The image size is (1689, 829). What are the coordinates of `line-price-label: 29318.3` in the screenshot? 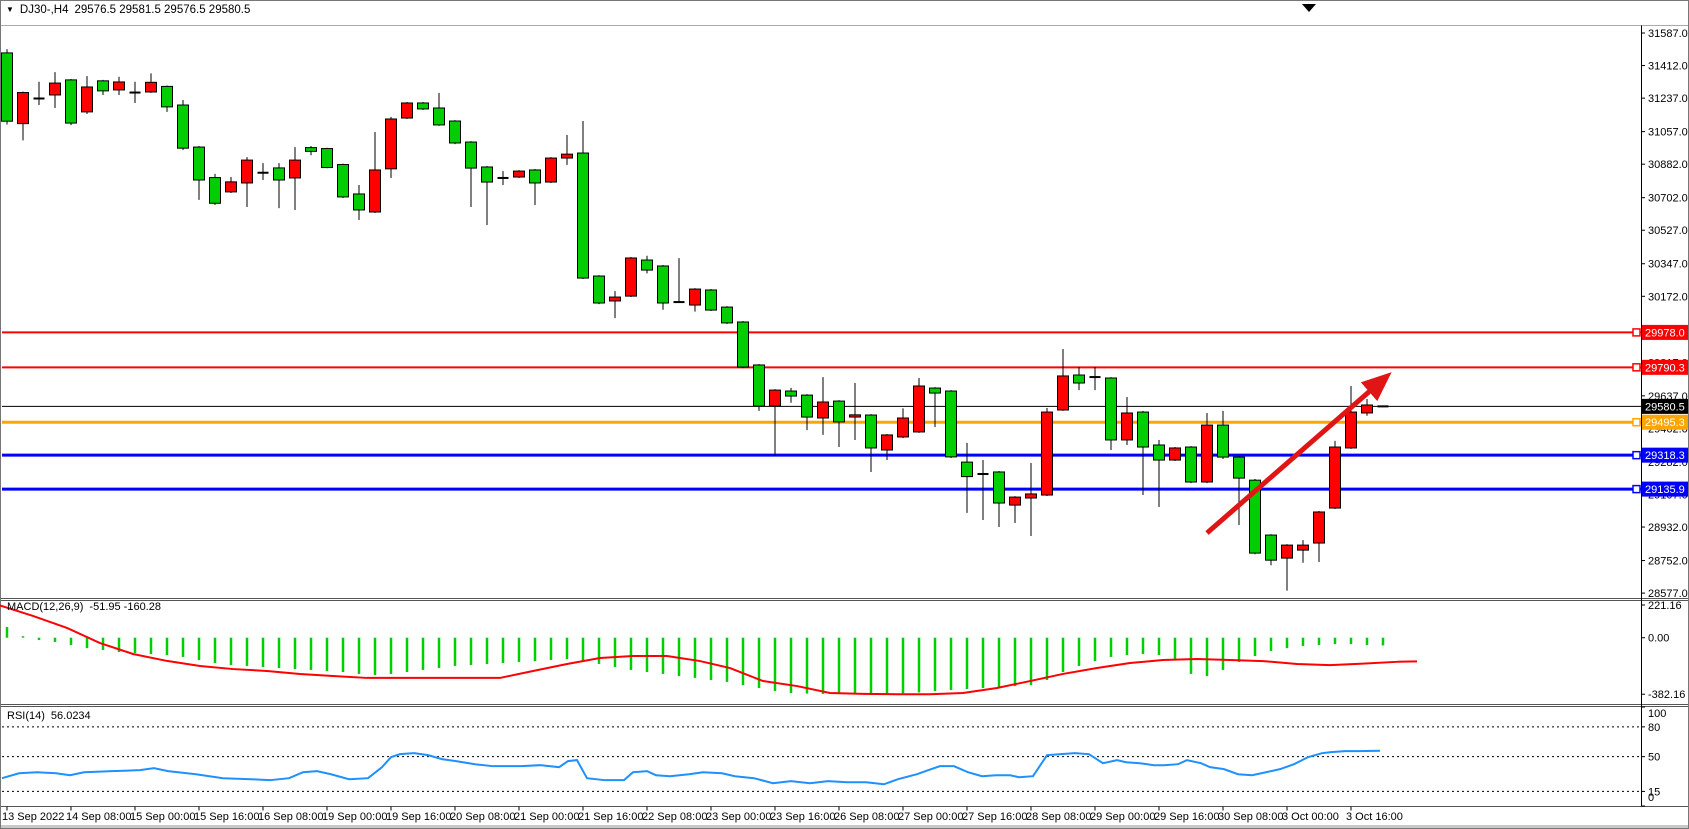 It's located at (1660, 455).